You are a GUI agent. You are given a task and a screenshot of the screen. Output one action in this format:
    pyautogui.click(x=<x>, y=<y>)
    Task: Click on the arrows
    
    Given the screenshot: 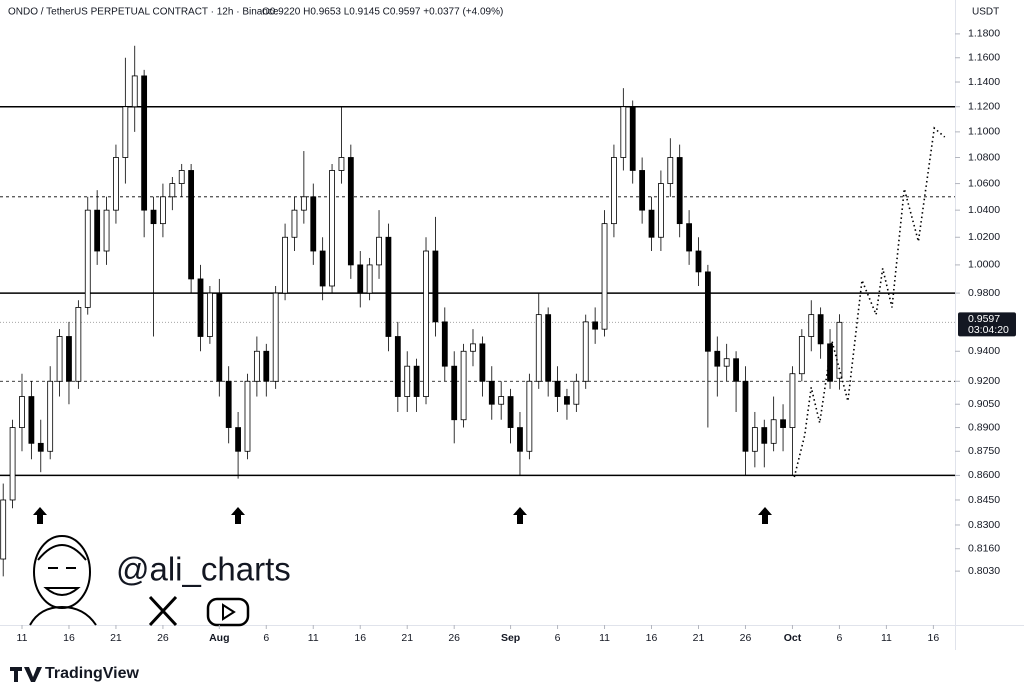 What is the action you would take?
    pyautogui.click(x=402, y=515)
    